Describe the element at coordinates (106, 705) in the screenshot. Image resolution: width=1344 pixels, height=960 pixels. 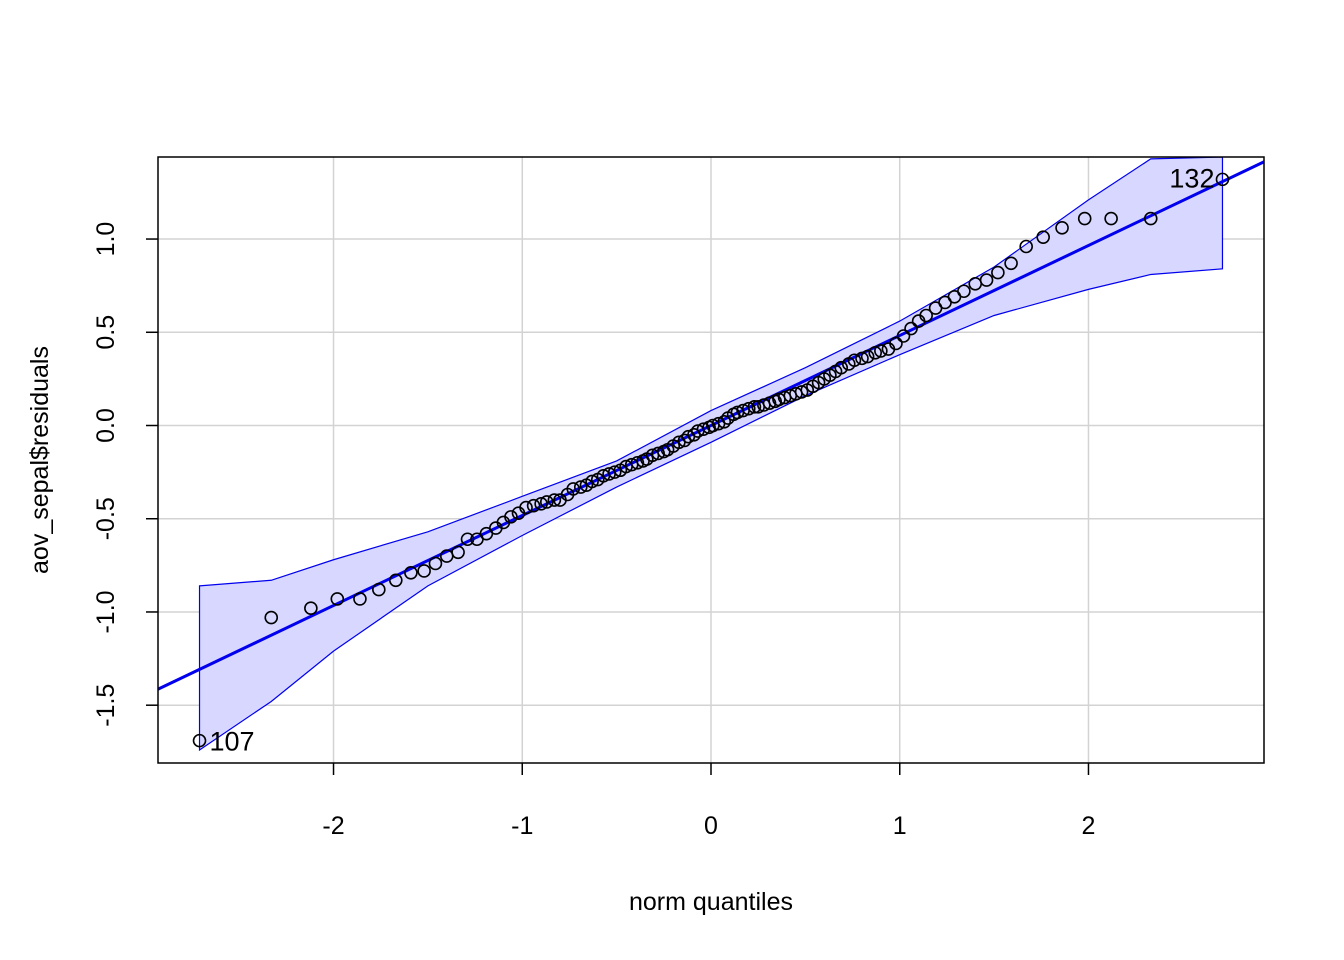
I see `y-tick-label: -1.5` at that location.